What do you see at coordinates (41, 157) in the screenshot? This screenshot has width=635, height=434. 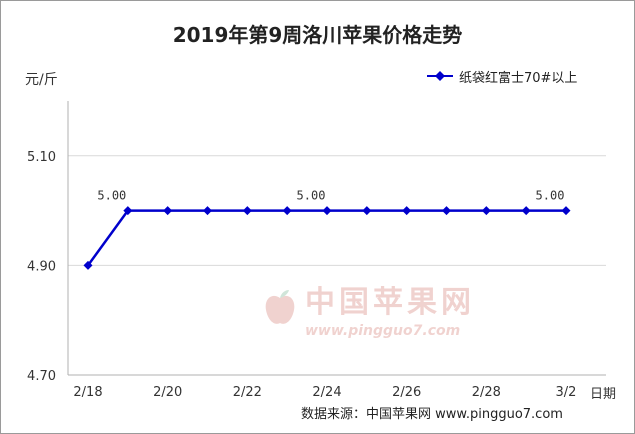 I see `y-tick-label: 5.10` at bounding box center [41, 157].